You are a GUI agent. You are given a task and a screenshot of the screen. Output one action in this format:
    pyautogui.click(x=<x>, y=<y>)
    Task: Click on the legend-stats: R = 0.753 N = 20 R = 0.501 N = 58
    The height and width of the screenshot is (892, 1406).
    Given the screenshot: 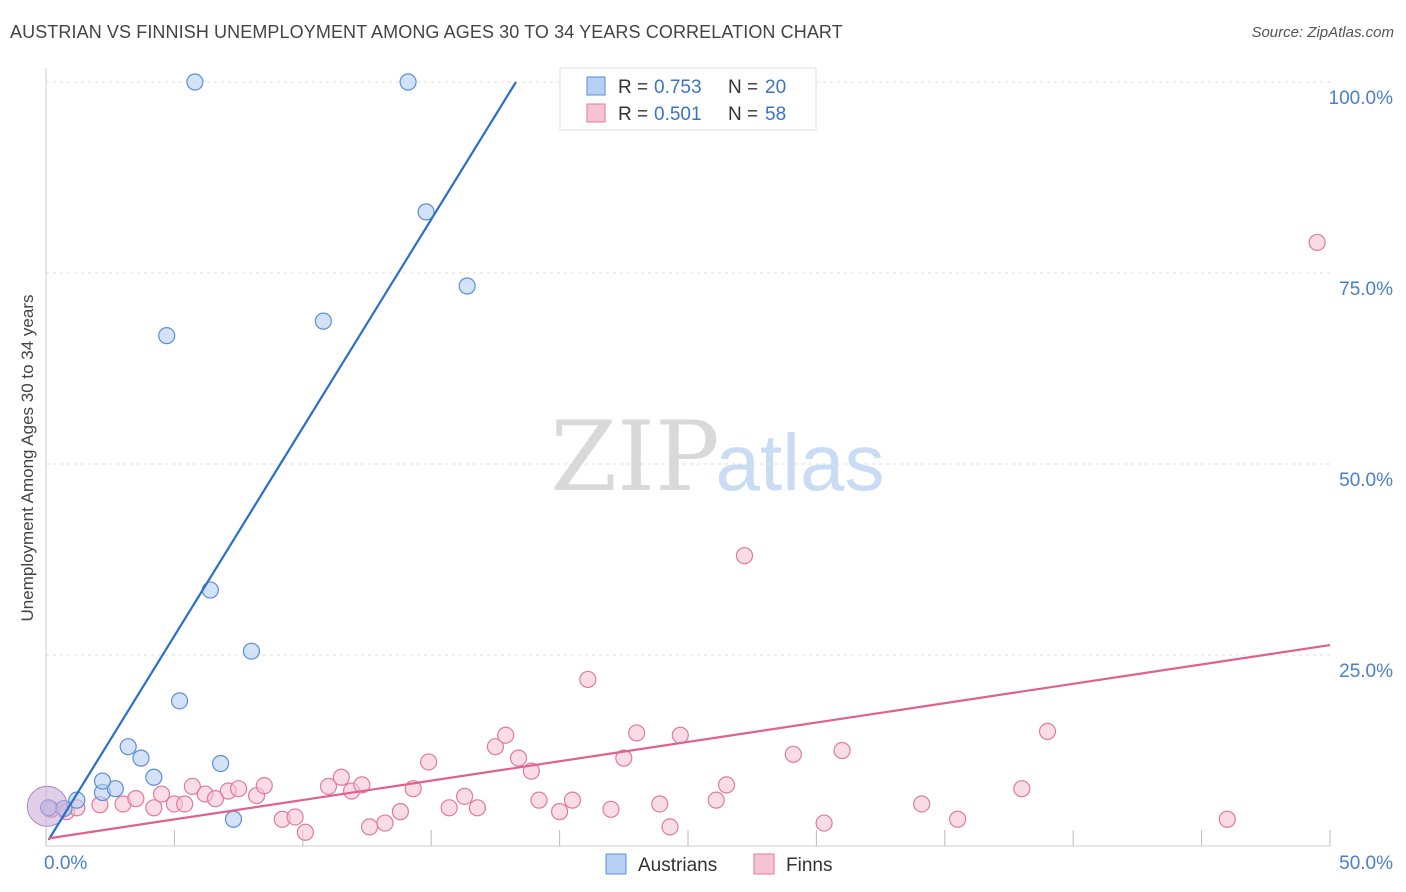 What is the action you would take?
    pyautogui.click(x=688, y=99)
    